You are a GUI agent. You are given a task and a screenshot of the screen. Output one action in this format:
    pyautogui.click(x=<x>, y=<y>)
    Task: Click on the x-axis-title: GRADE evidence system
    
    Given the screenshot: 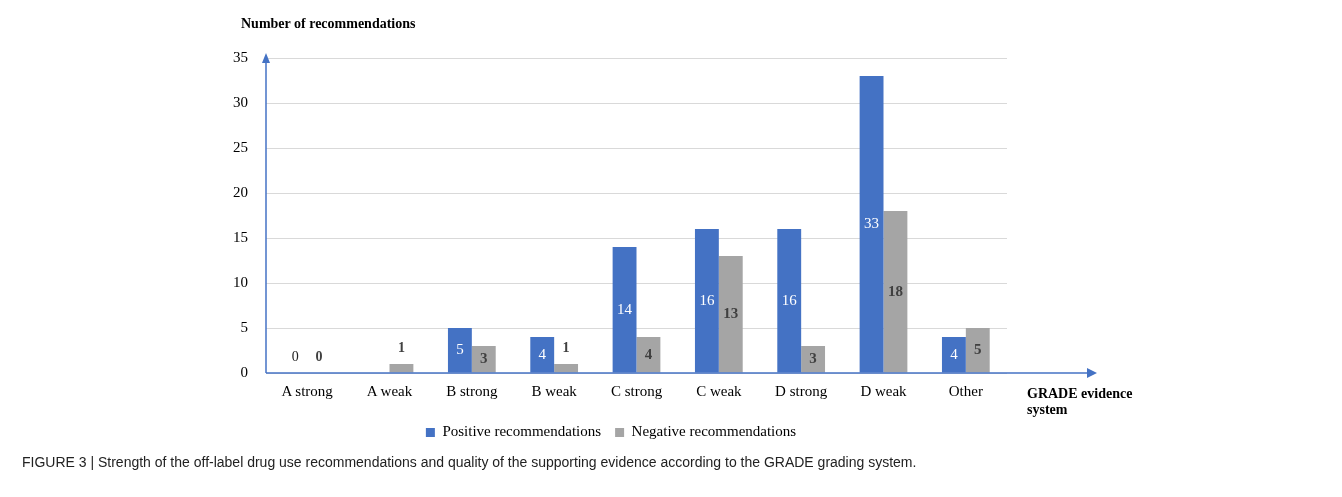 What is the action you would take?
    pyautogui.click(x=1080, y=401)
    